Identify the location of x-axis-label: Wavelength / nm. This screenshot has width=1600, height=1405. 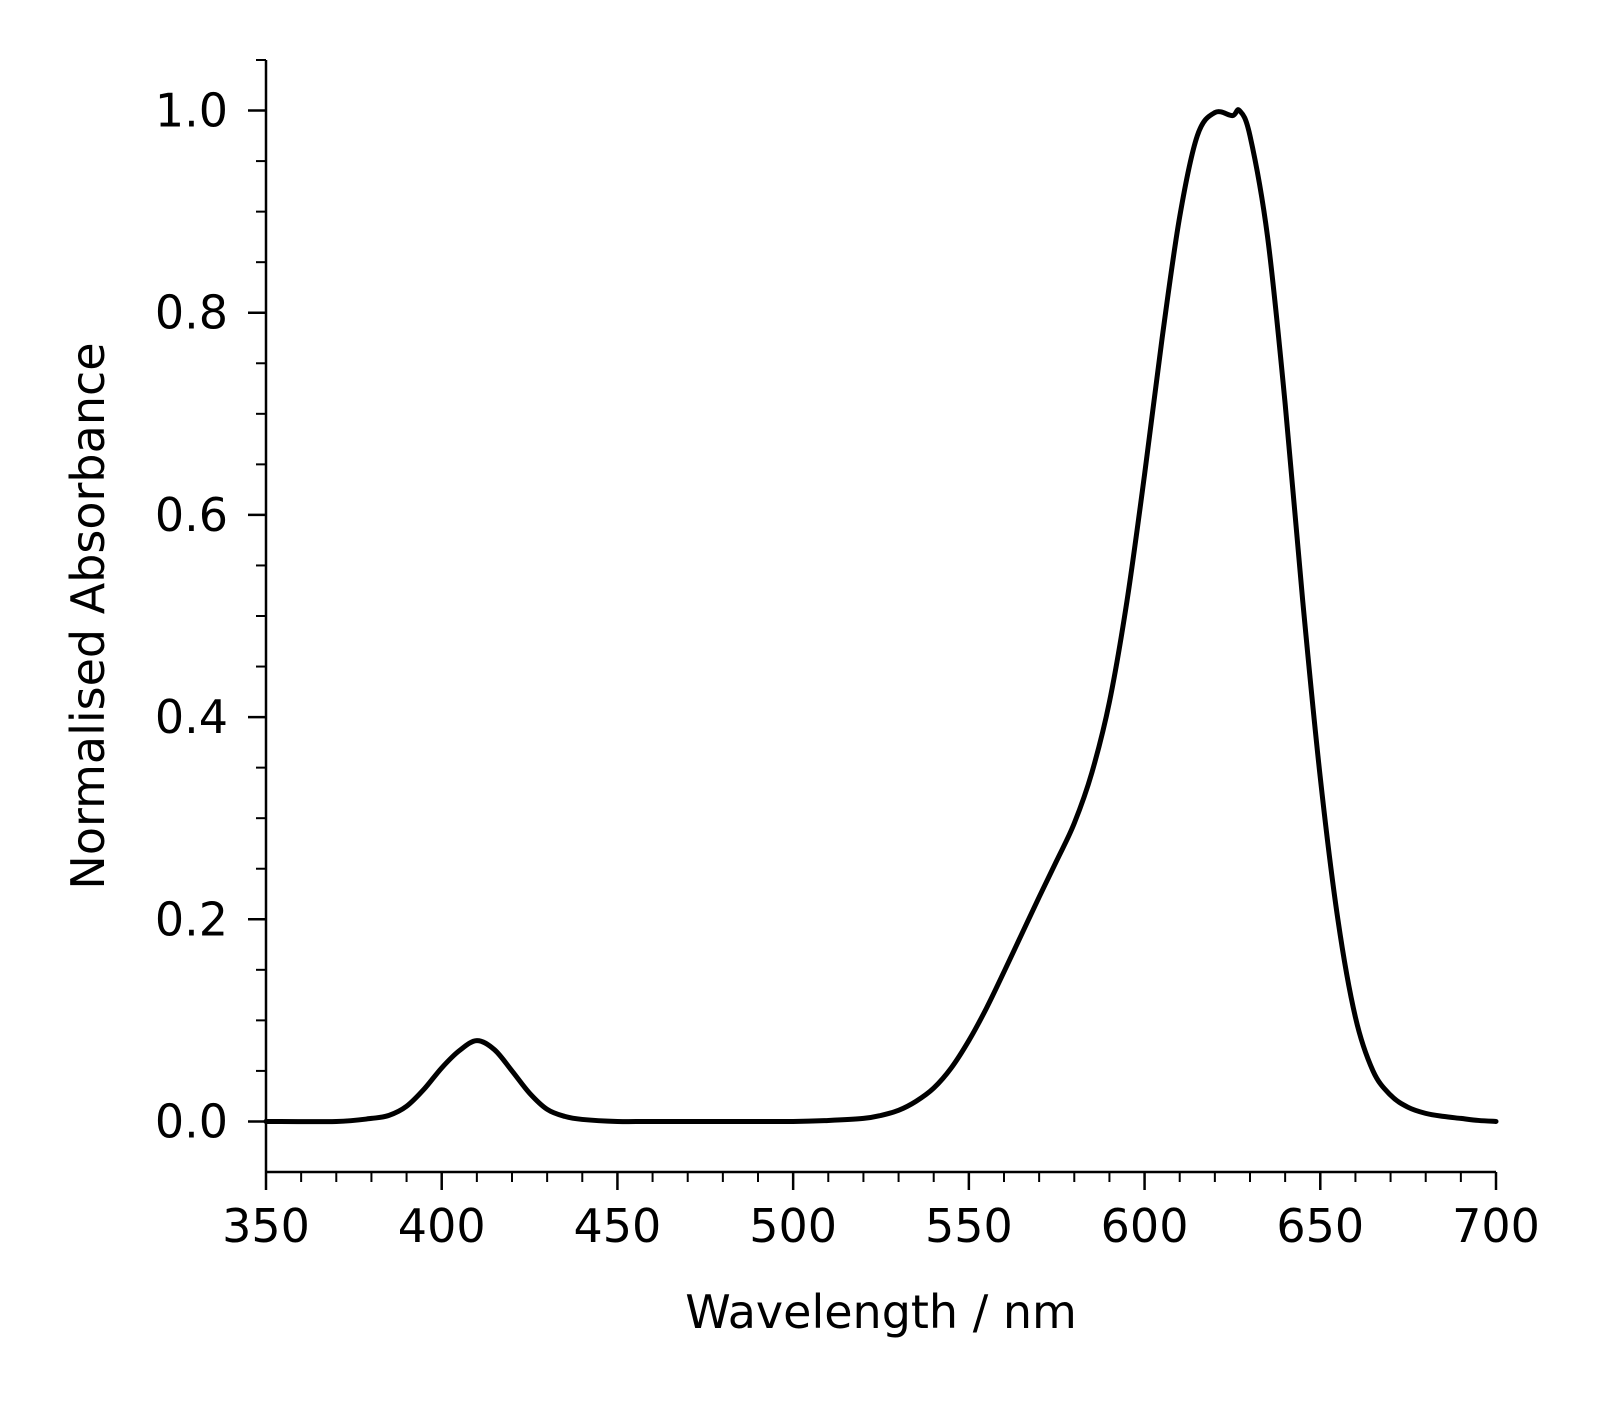
(881, 1312).